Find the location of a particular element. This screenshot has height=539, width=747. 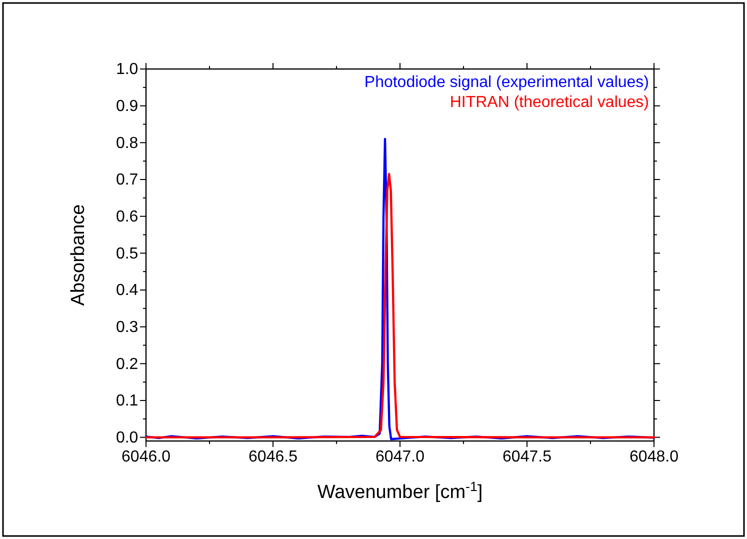

y-tick-label: 0.7 is located at coordinates (127, 180).